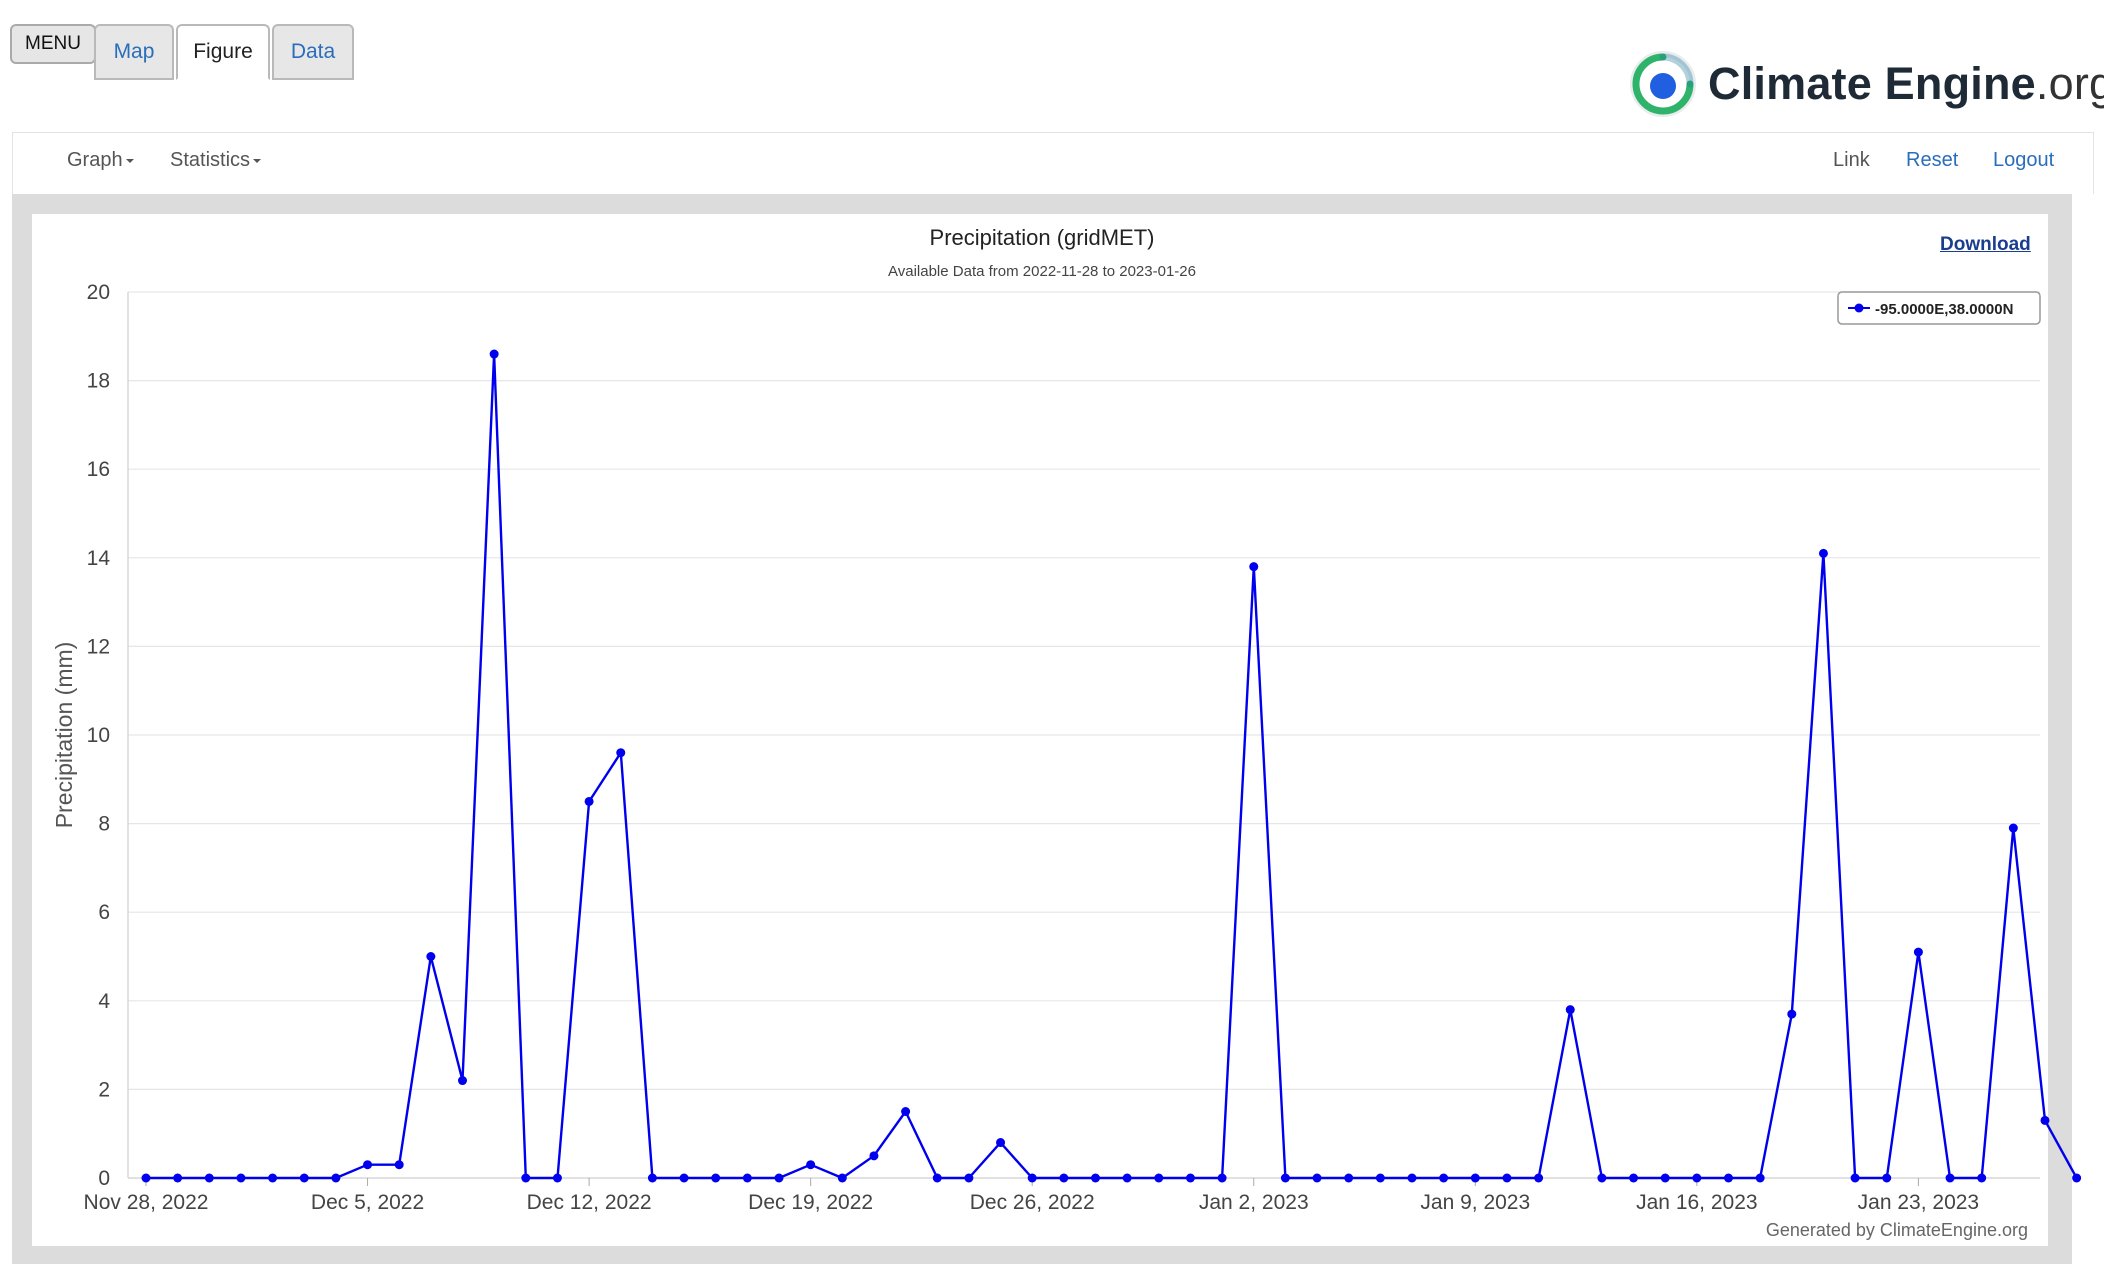  What do you see at coordinates (53, 44) in the screenshot?
I see `menu-button: MENU` at bounding box center [53, 44].